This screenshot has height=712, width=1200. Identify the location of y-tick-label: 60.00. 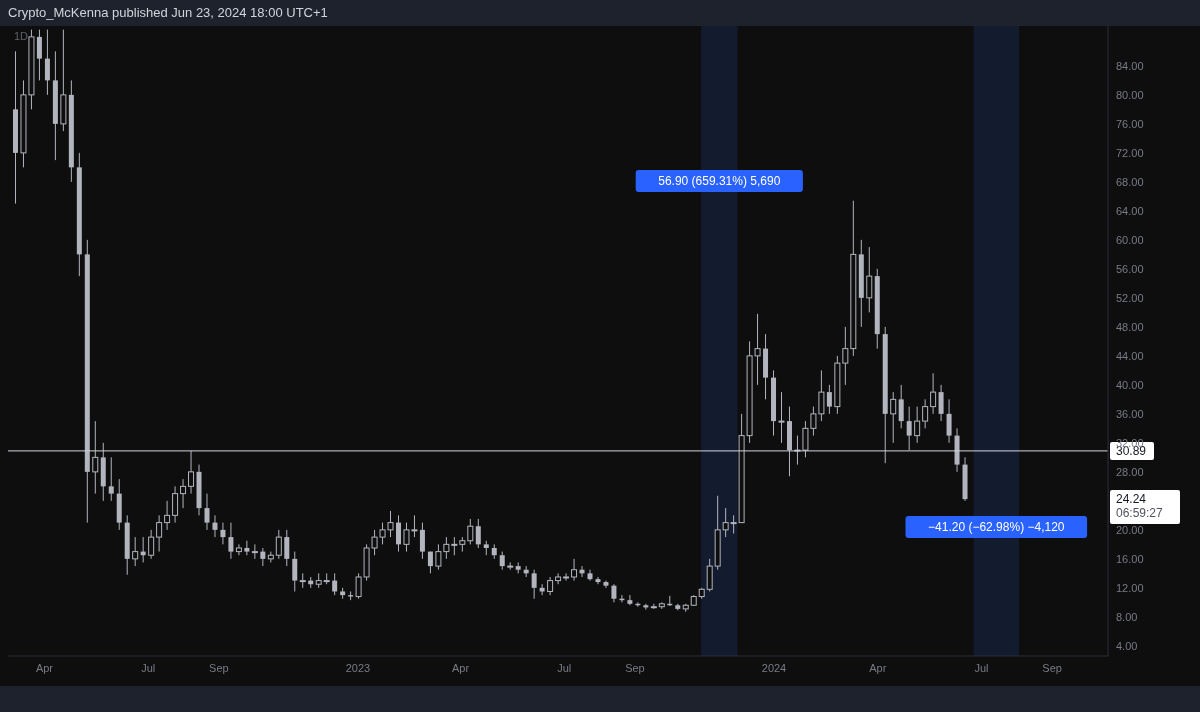
(1130, 239).